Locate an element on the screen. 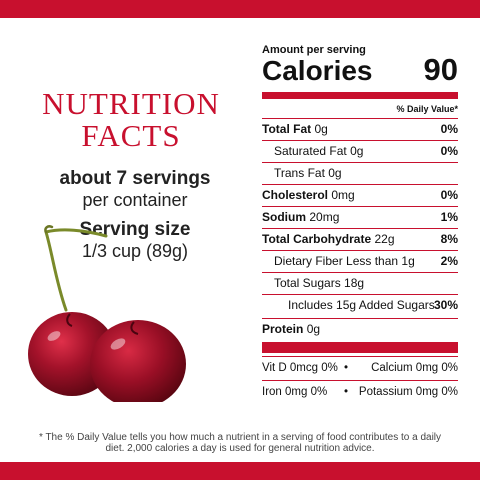 The image size is (480, 480). row-percent: 8% is located at coordinates (449, 239).